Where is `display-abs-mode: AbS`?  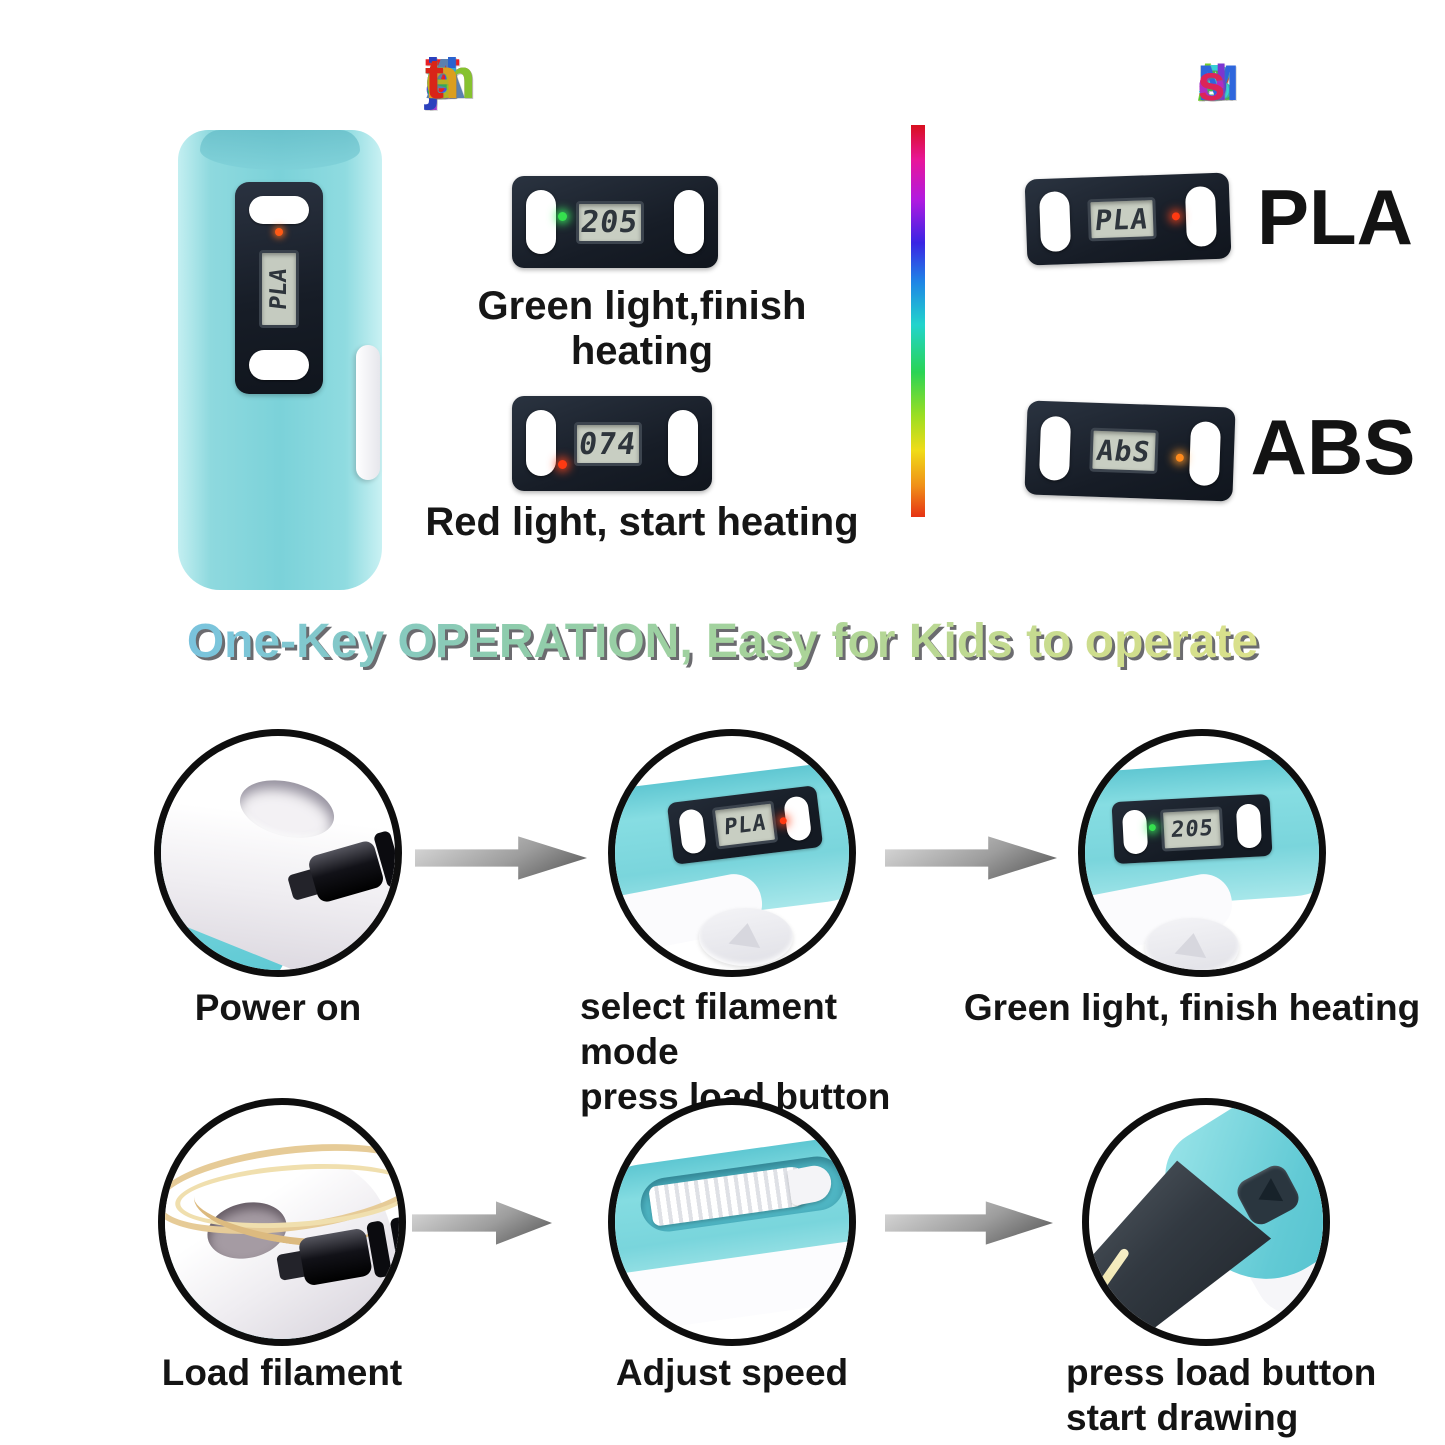
display-abs-mode: AbS is located at coordinates (1130, 451).